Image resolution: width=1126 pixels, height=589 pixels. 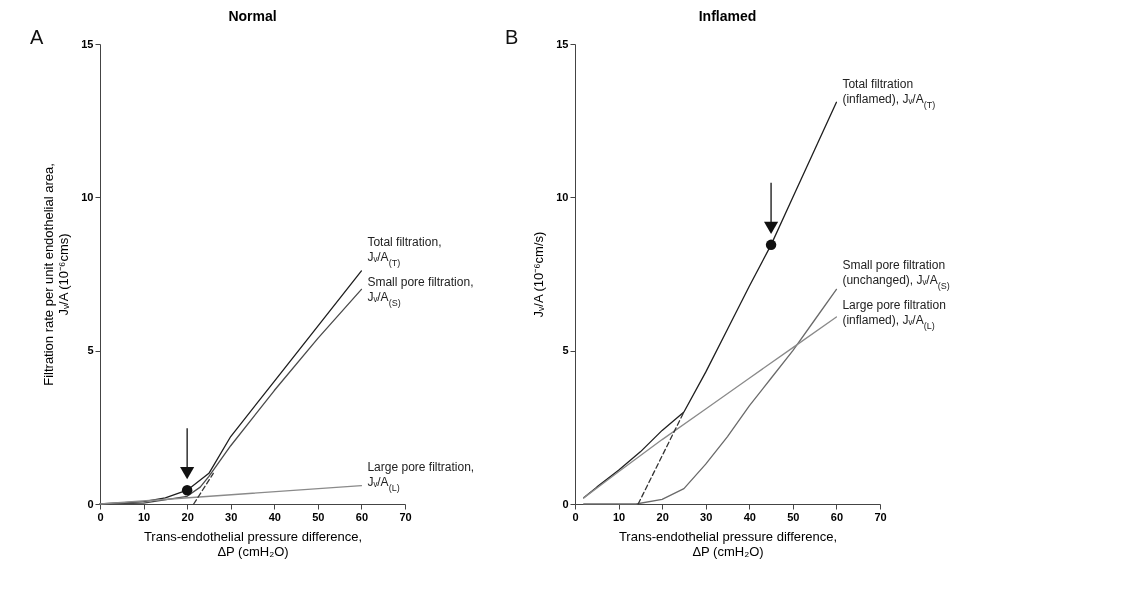 What do you see at coordinates (420, 291) in the screenshot?
I see `series-label: Small pore filtration, Jᵥ/A$_{(S)}$` at bounding box center [420, 291].